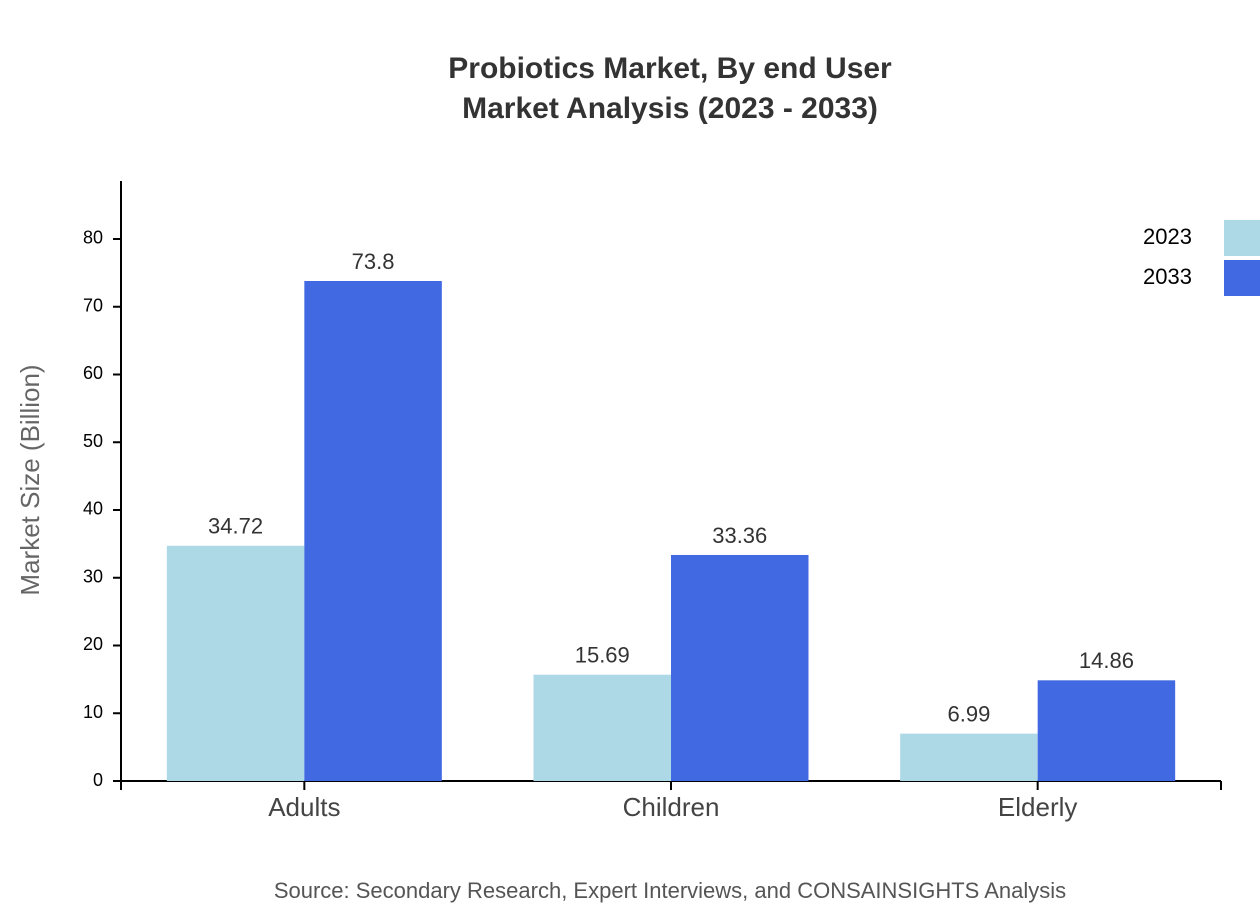 The image size is (1260, 920). What do you see at coordinates (98, 780) in the screenshot?
I see `y-tick-label: 0` at bounding box center [98, 780].